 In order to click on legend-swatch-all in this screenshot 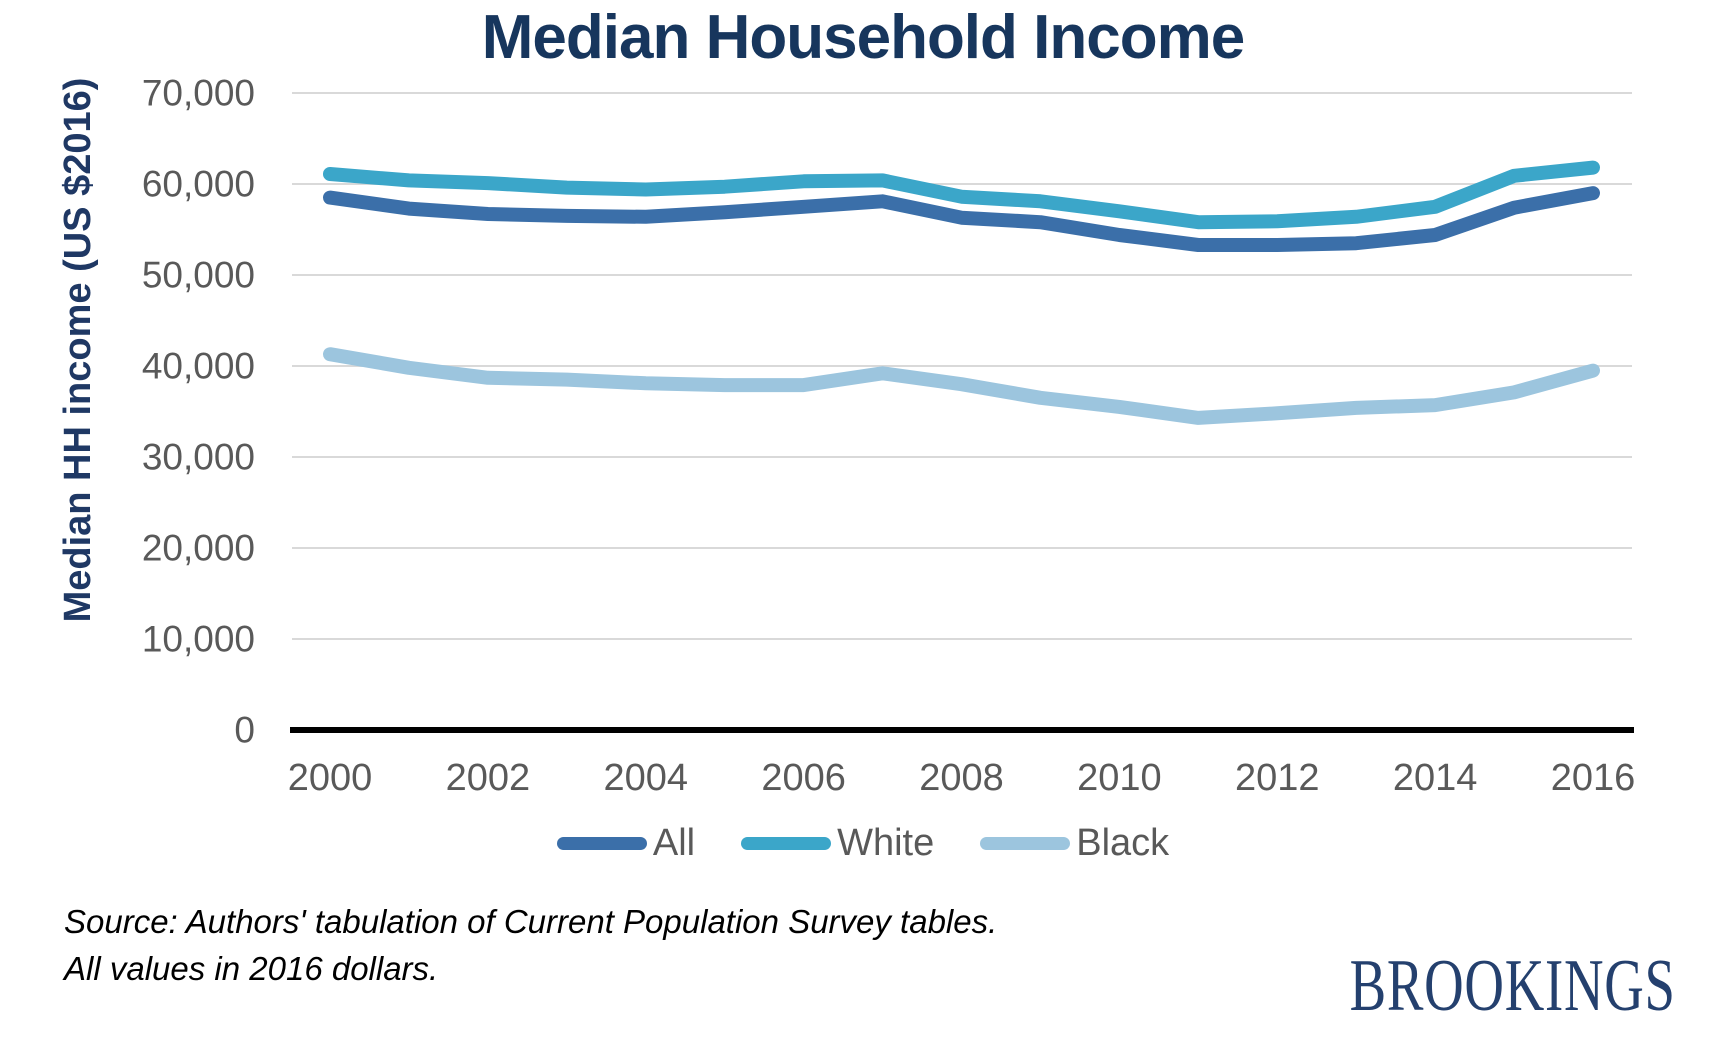, I will do `click(601, 843)`.